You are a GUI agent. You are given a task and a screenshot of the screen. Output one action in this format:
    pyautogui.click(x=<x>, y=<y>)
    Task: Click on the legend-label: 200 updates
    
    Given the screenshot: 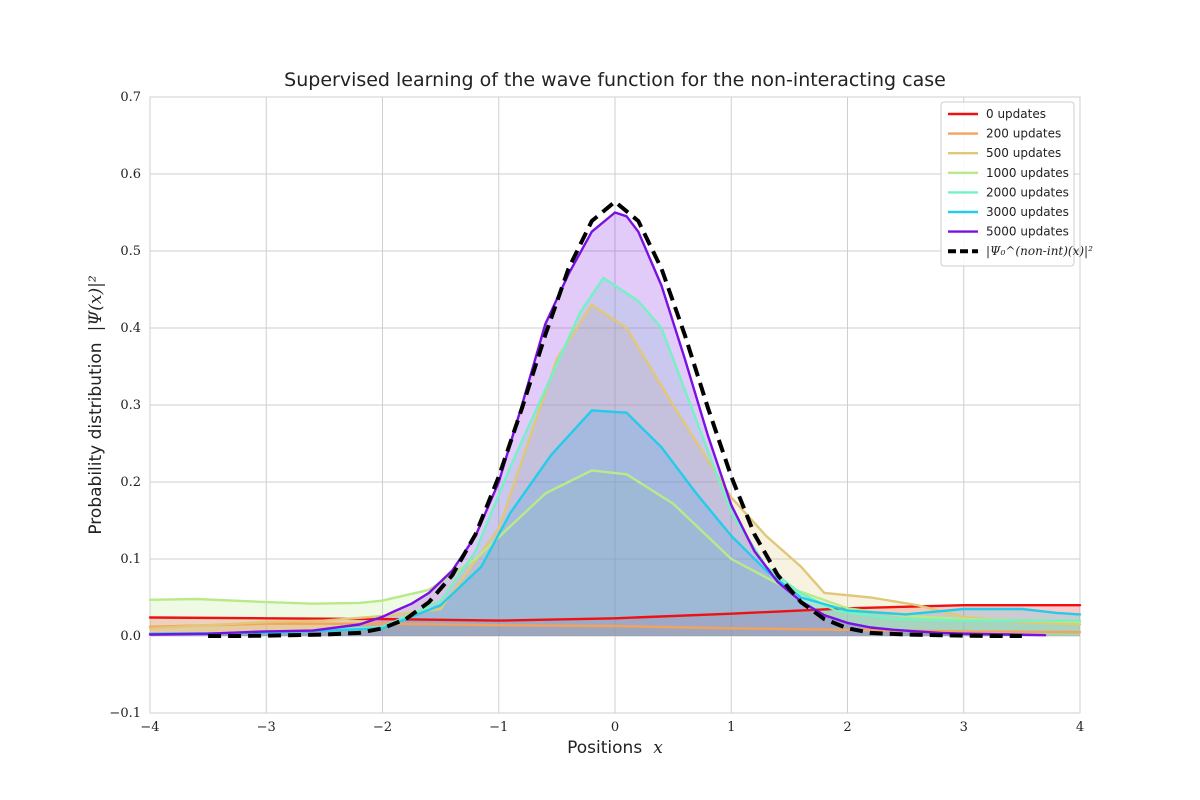 What is the action you would take?
    pyautogui.click(x=1023, y=134)
    